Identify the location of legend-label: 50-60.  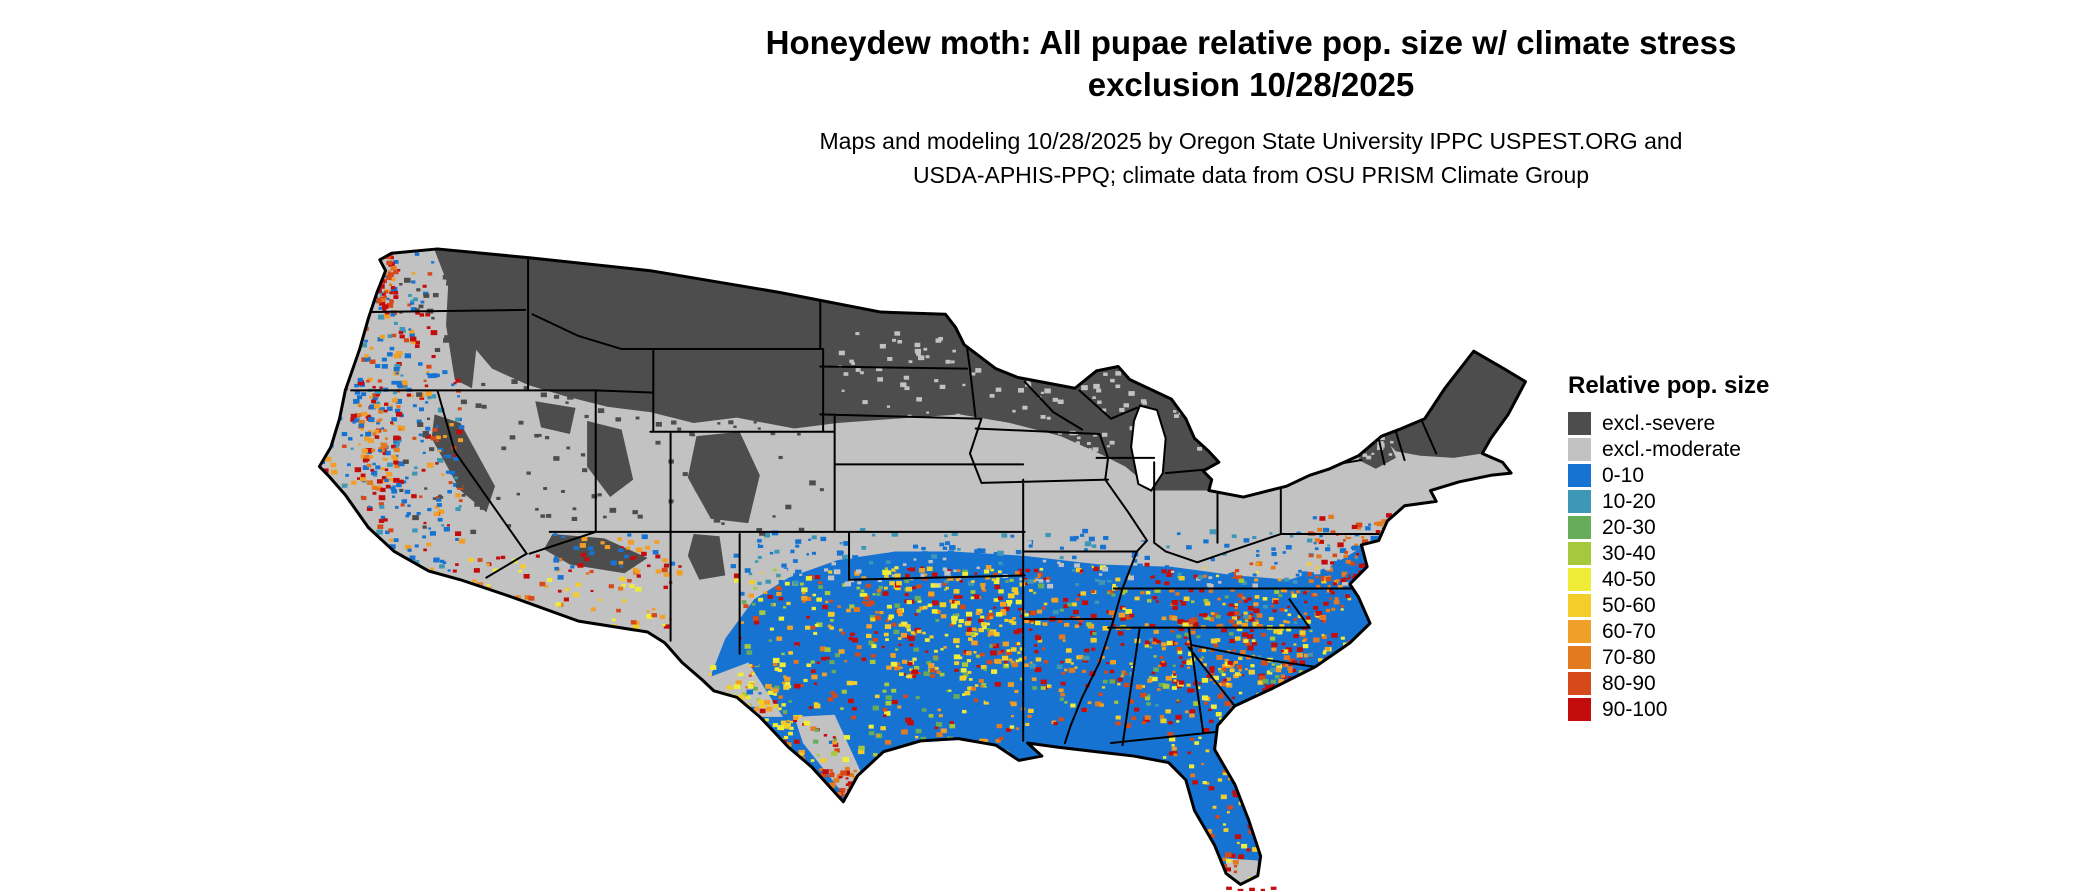
(1629, 605).